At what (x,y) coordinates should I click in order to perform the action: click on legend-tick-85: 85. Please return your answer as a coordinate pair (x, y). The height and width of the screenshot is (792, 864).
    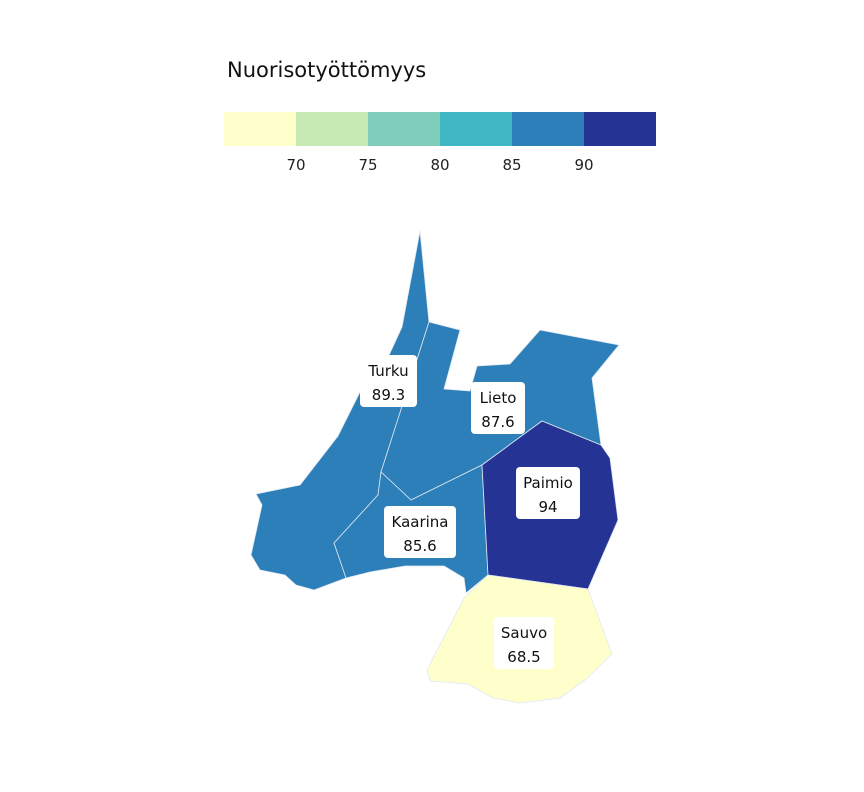
    Looking at the image, I should click on (511, 165).